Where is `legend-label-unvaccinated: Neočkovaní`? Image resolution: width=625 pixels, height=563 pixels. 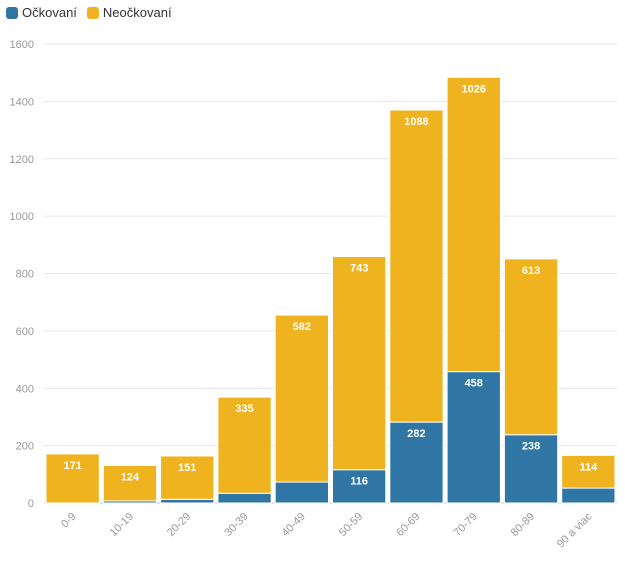
legend-label-unvaccinated: Neočkovaní is located at coordinates (137, 12).